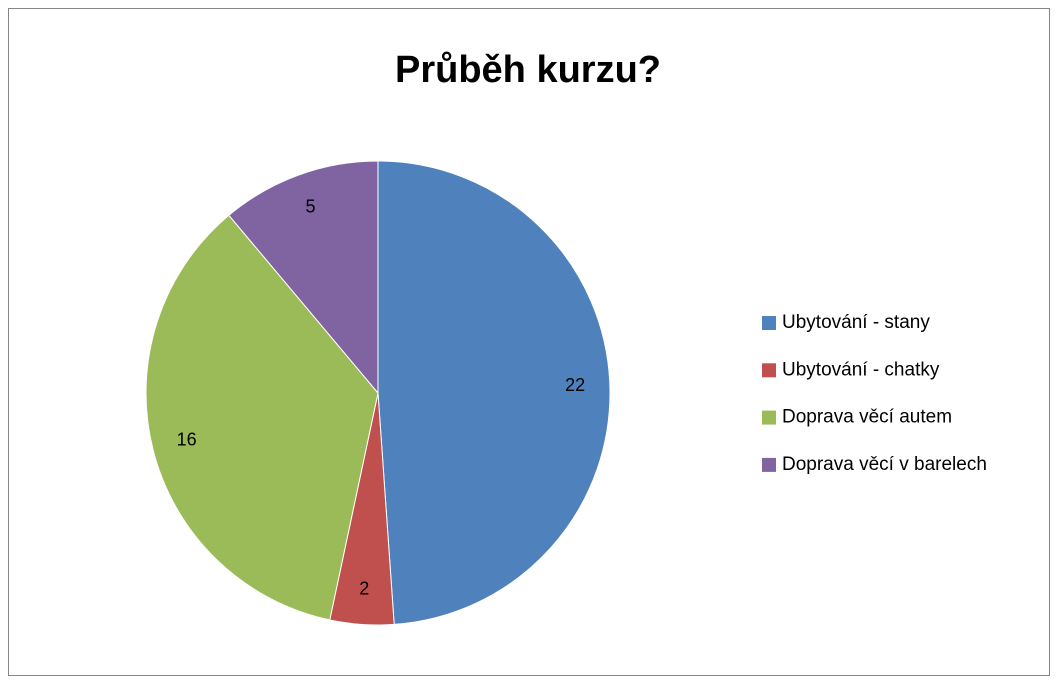 The image size is (1058, 684). What do you see at coordinates (187, 439) in the screenshot?
I see `data-label: 16` at bounding box center [187, 439].